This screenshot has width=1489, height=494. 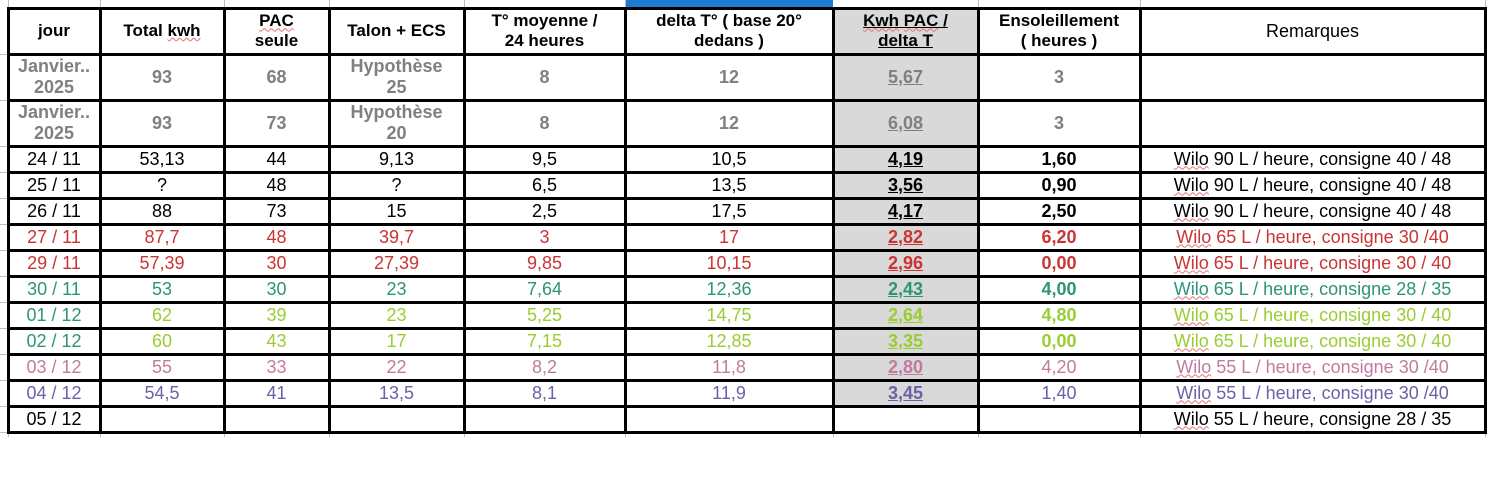 I want to click on cell-date: 04 / 12, so click(x=54, y=393).